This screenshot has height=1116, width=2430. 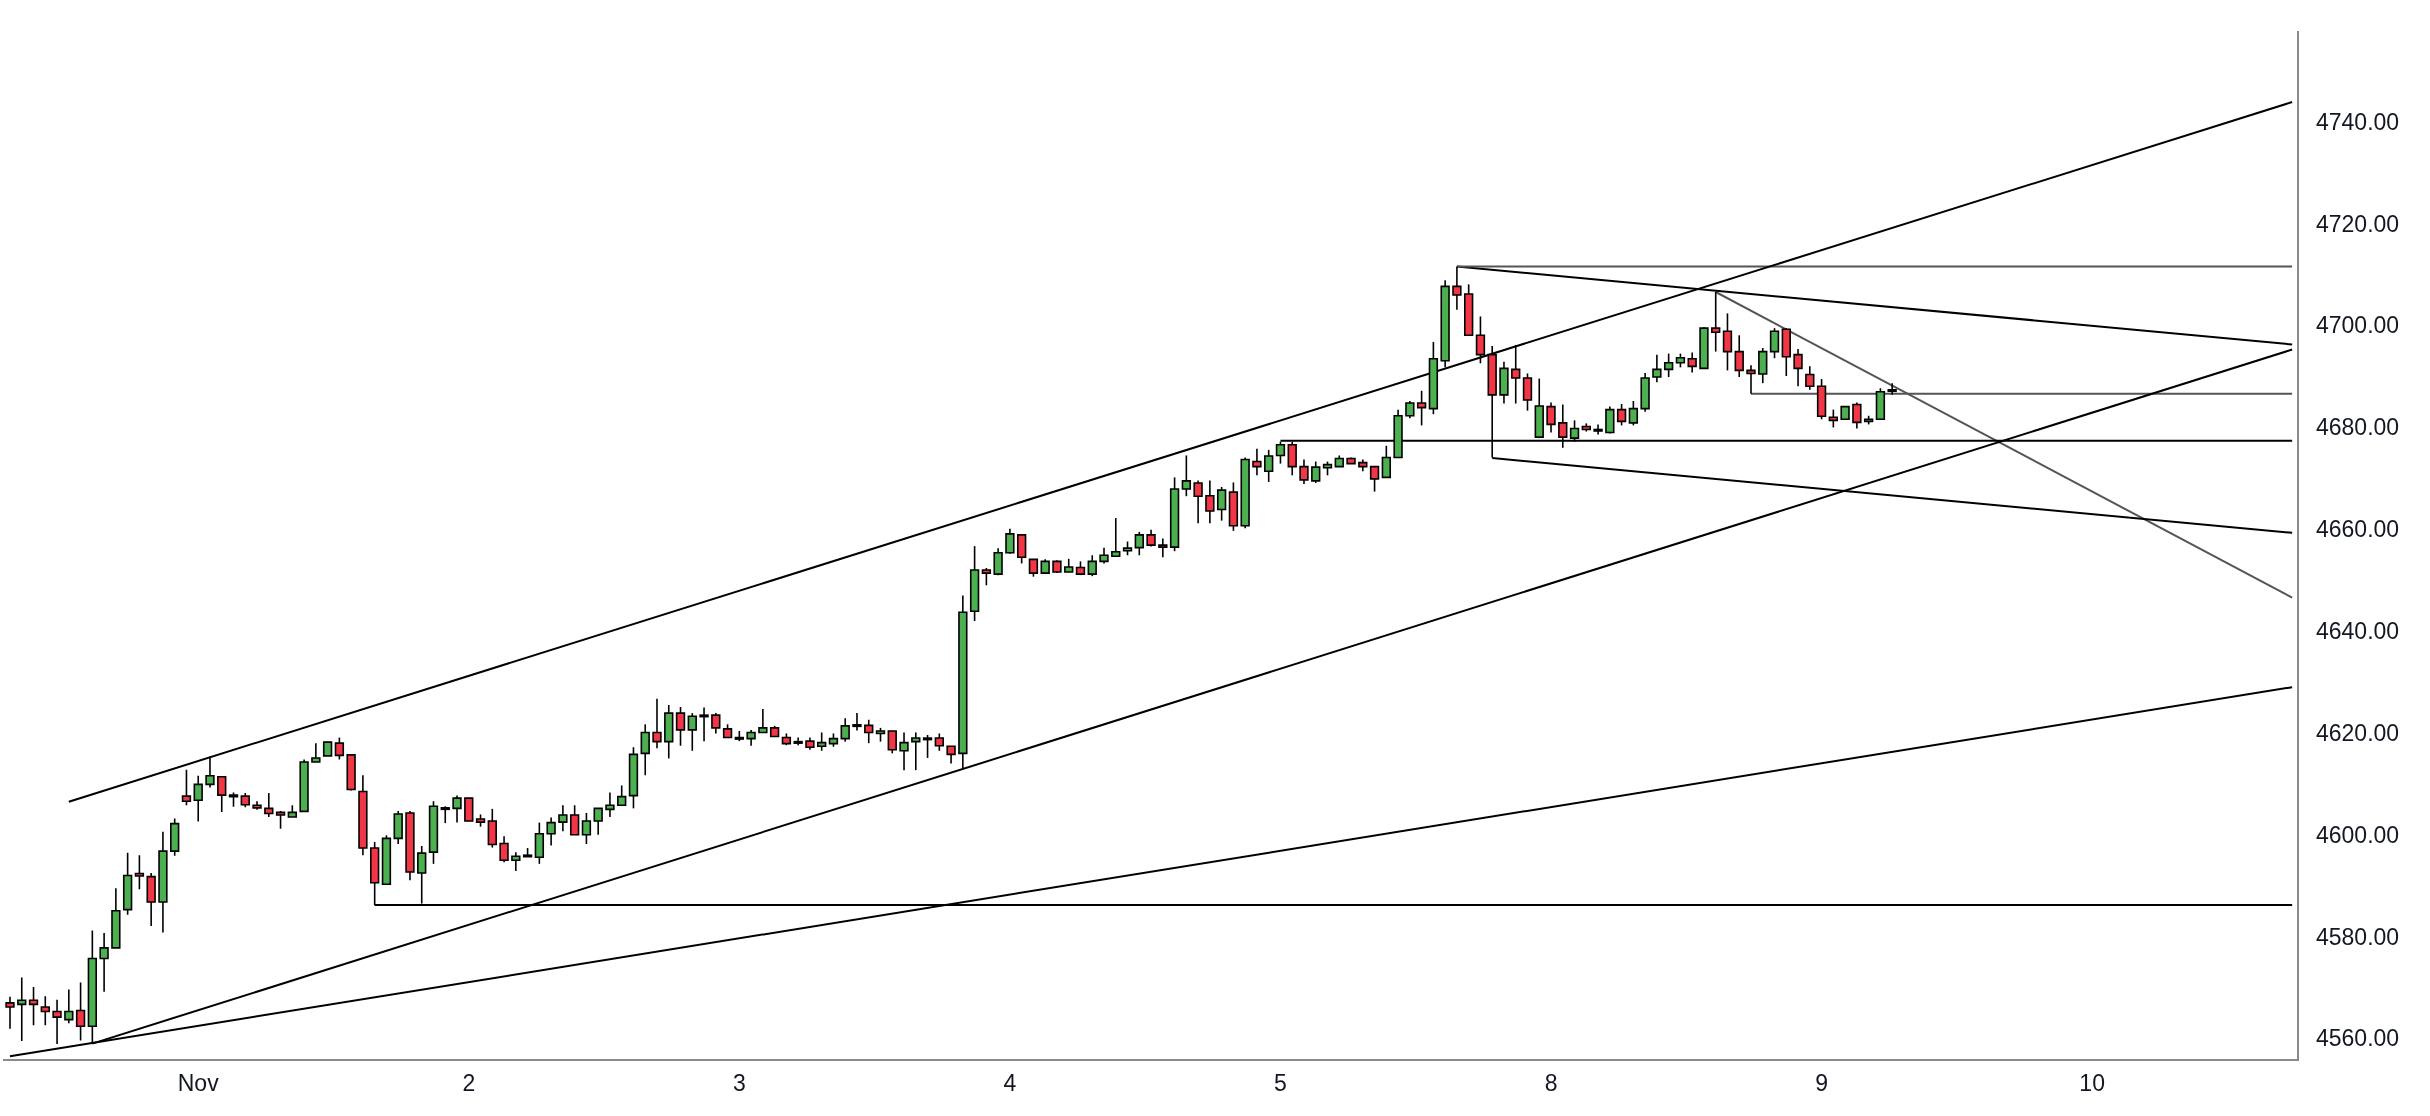 What do you see at coordinates (2358, 1038) in the screenshot?
I see `y-tick-label: 4560.00` at bounding box center [2358, 1038].